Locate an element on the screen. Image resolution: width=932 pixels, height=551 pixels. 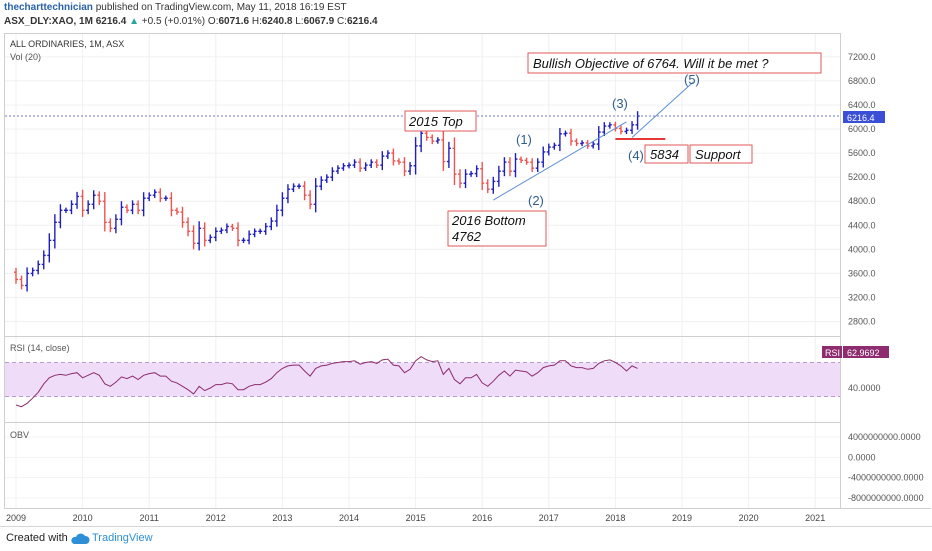
last-price: 6216.4 is located at coordinates (111, 21).